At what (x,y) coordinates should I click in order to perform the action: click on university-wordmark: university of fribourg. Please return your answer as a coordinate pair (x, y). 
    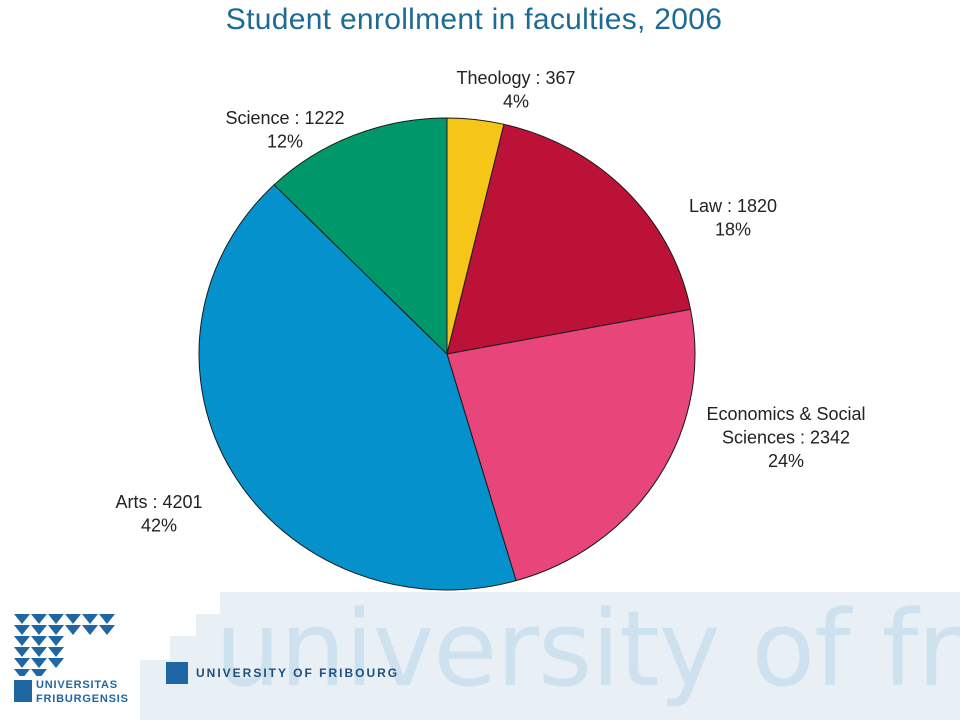
    Looking at the image, I should click on (587, 651).